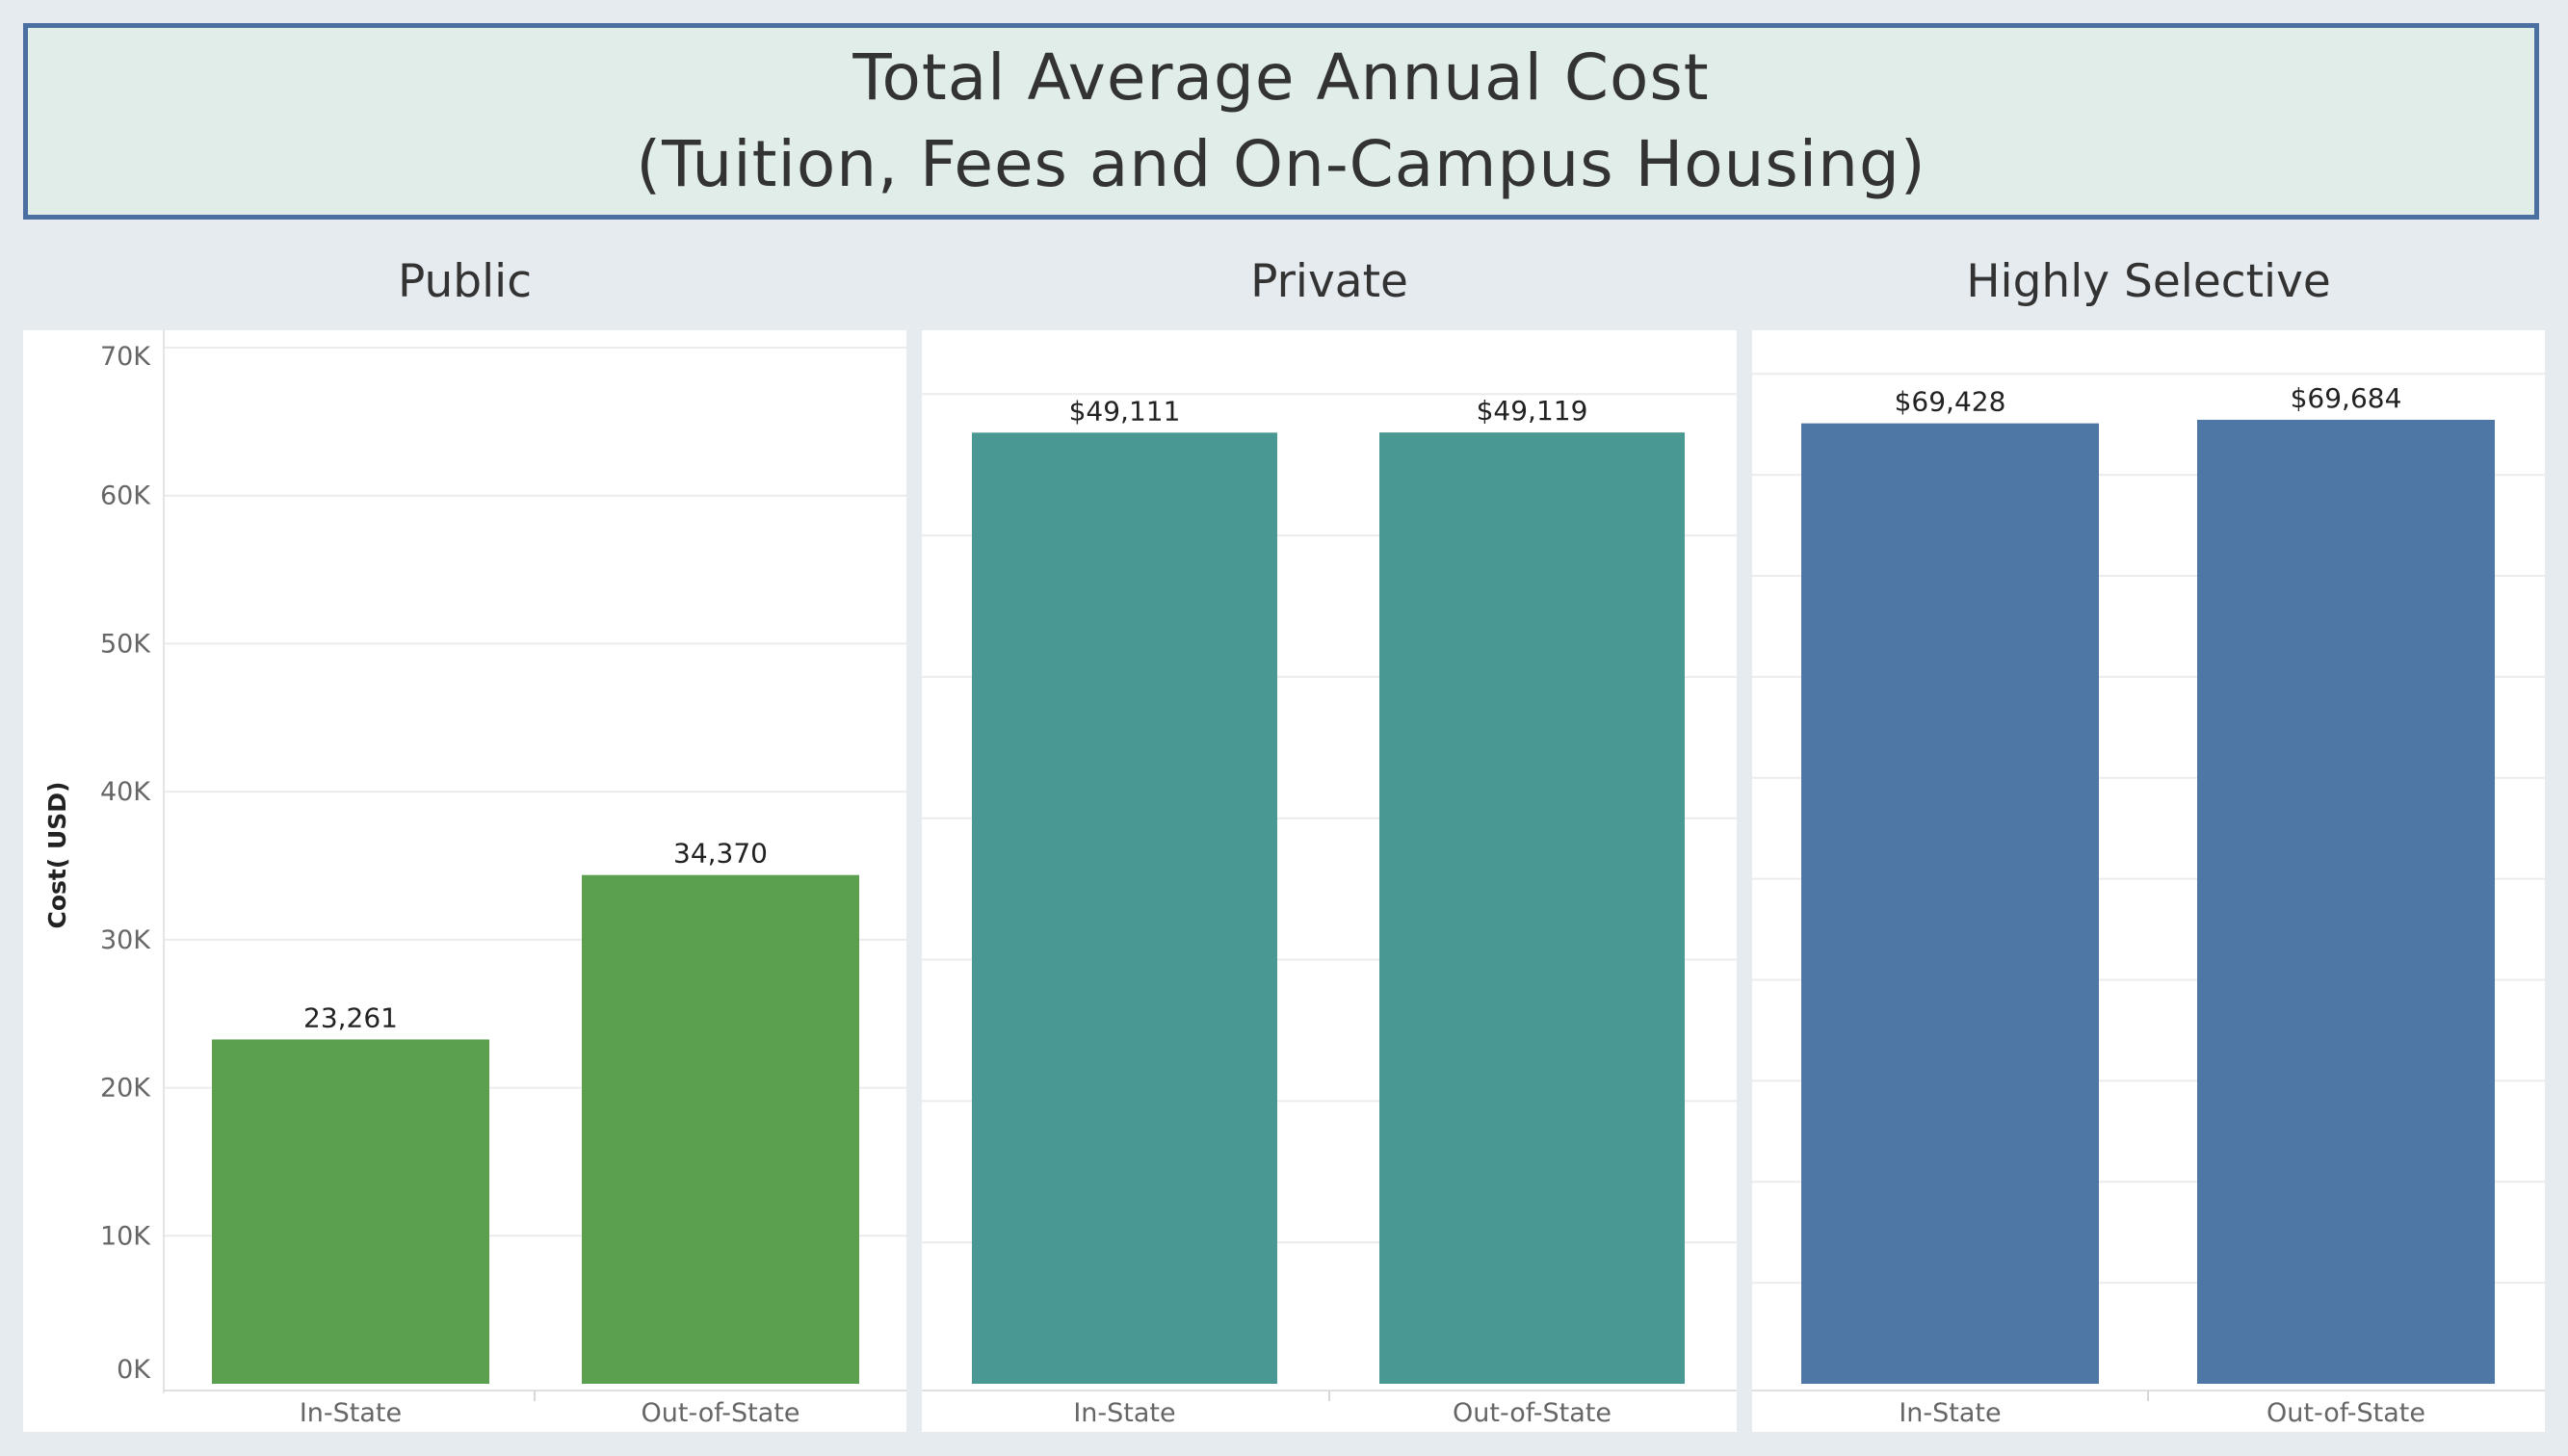  Describe the element at coordinates (2346, 901) in the screenshot. I see `bar-highly-selective-out-of-state` at that location.